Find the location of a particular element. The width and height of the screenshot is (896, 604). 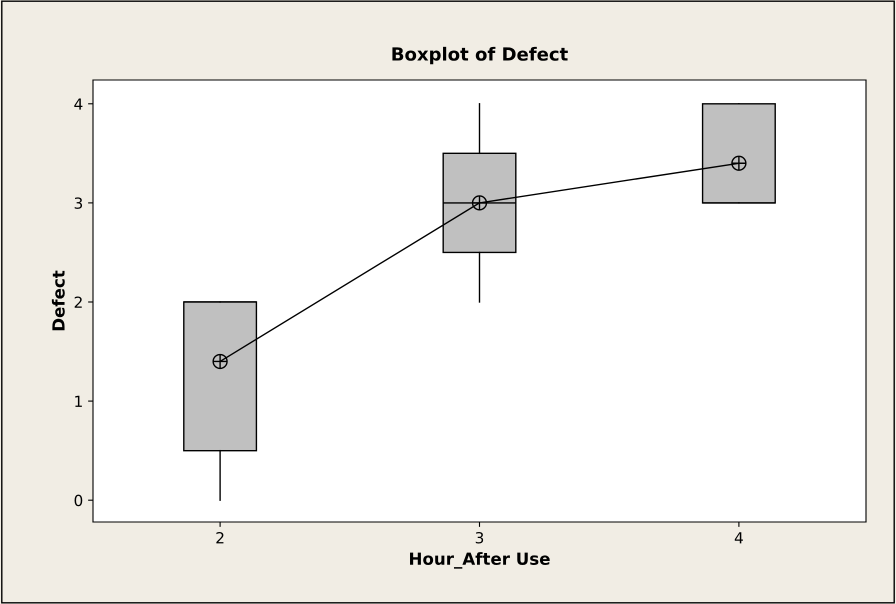

x-axis-title: Hour_After Use is located at coordinates (480, 560).